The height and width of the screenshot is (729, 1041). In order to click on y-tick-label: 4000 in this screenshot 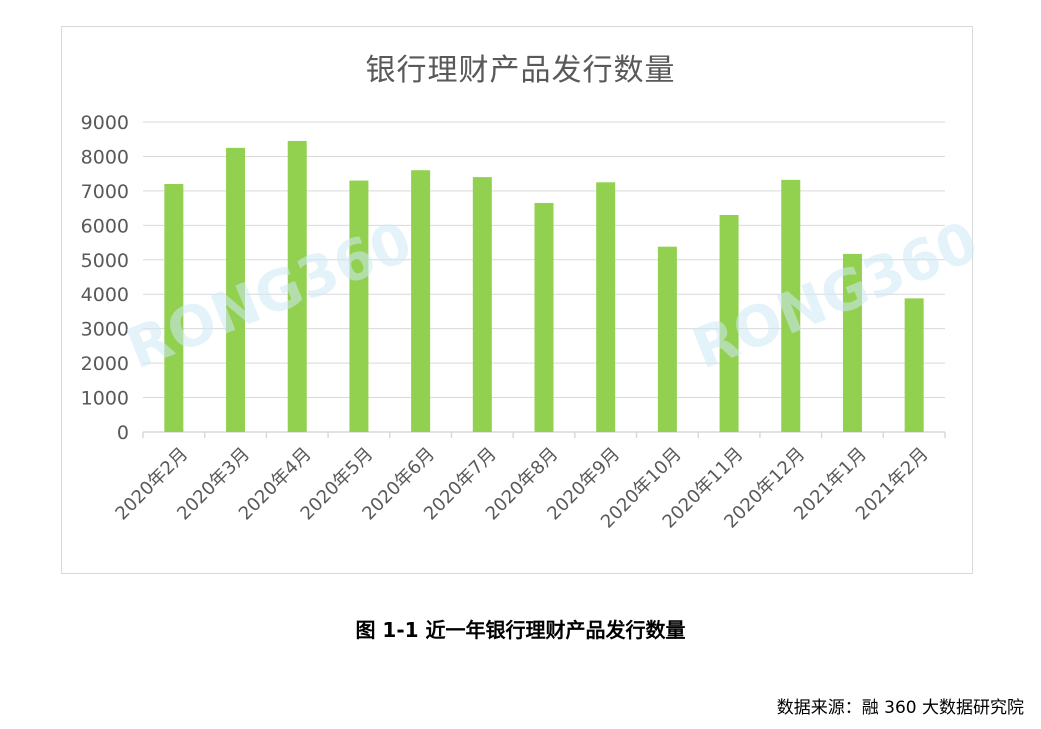, I will do `click(105, 295)`.